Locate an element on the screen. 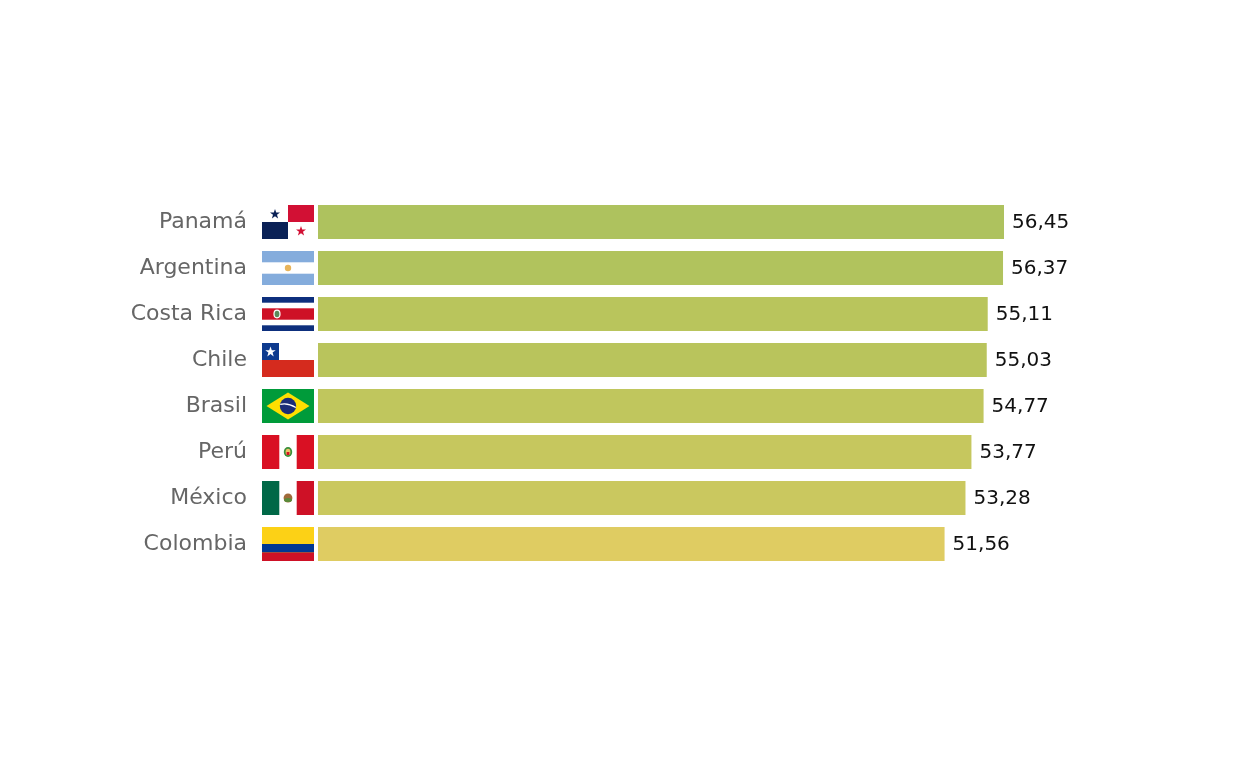 The width and height of the screenshot is (1249, 781). data-label: 56,37 is located at coordinates (1040, 267).